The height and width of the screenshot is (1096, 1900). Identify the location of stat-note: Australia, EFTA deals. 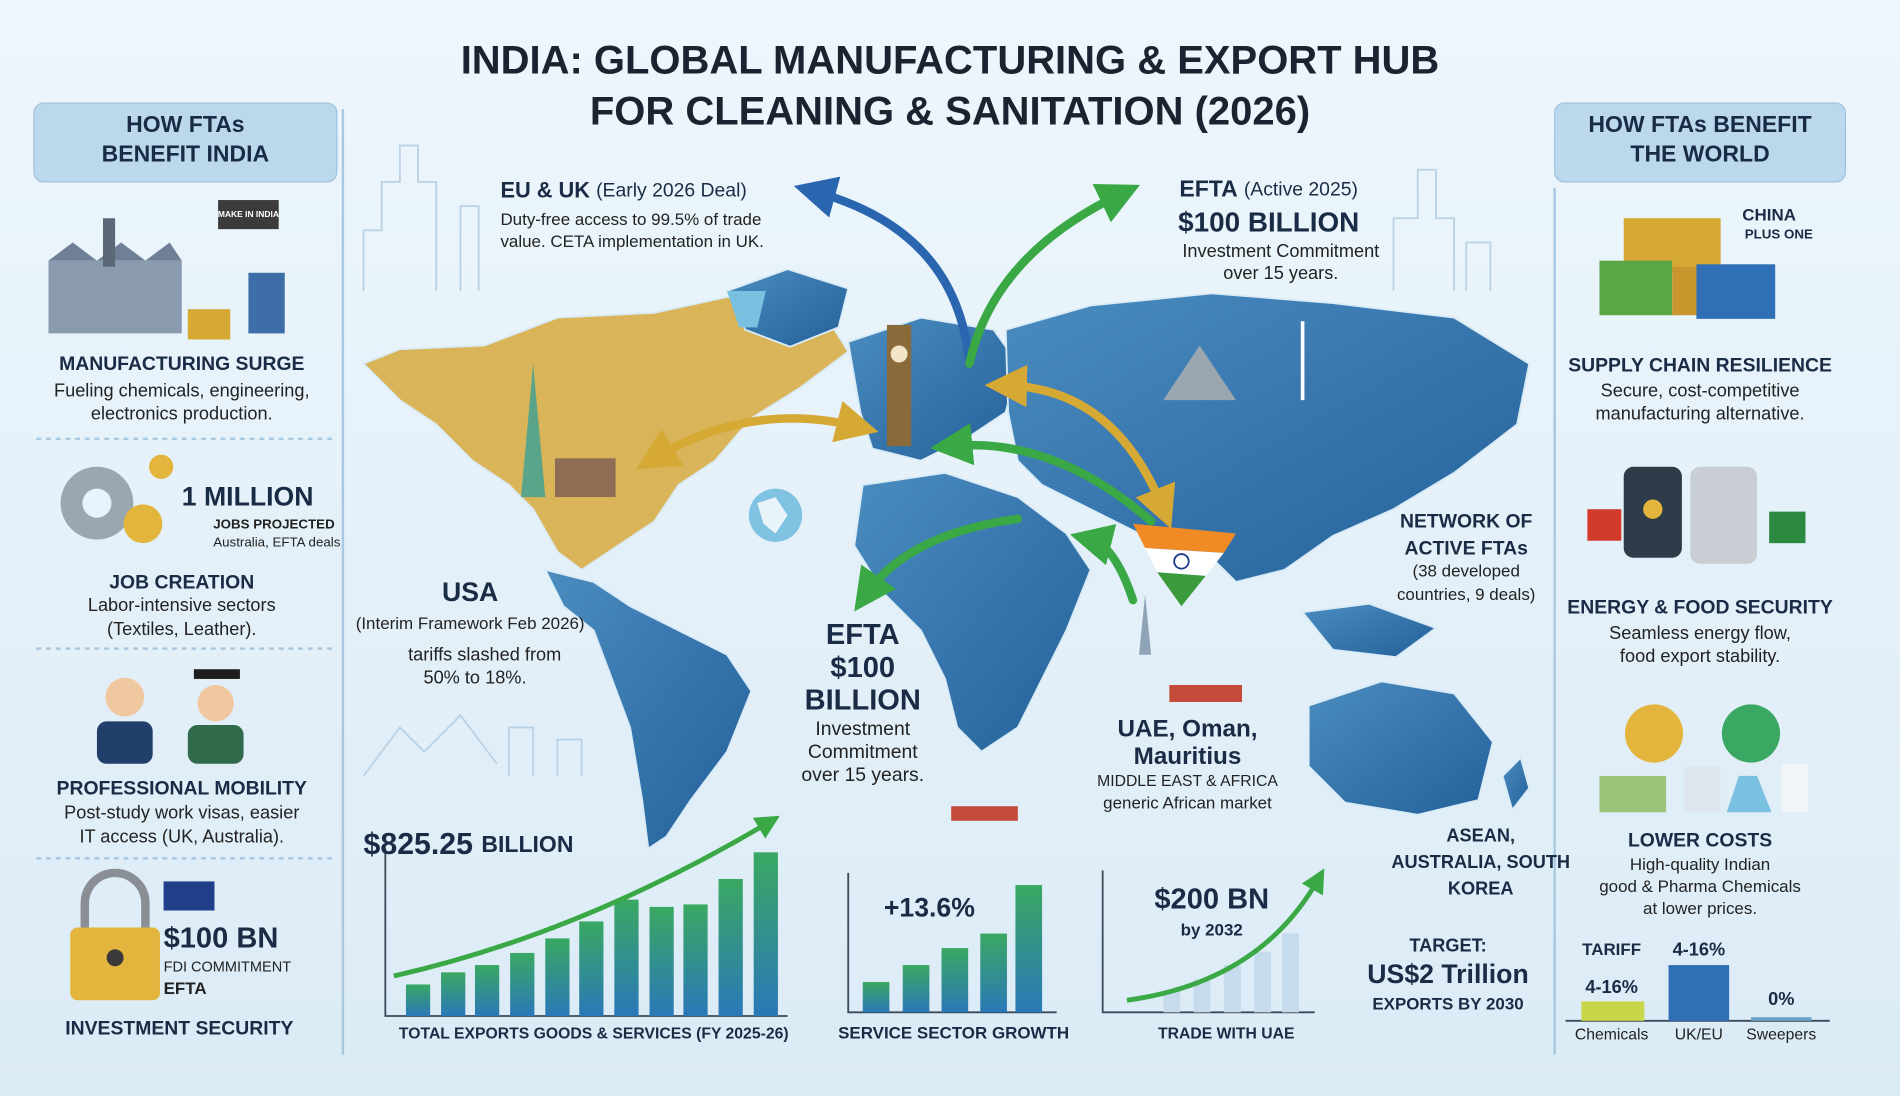
(276, 542).